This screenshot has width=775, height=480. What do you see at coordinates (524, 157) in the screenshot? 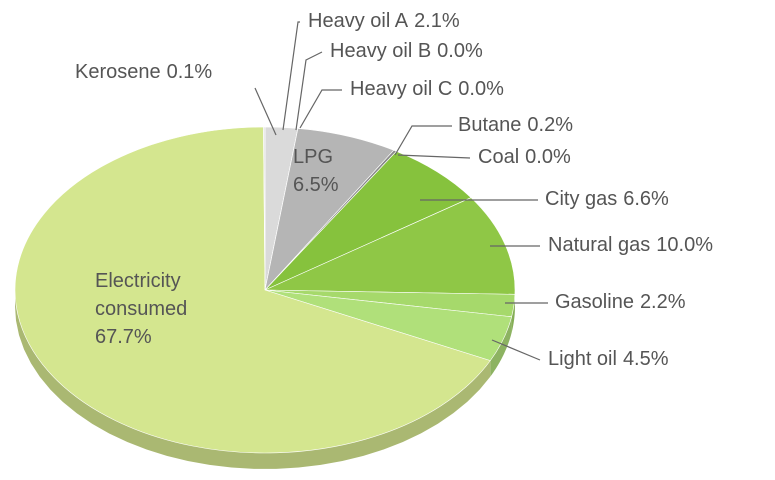
I see `data-label: Coal 0.0%` at bounding box center [524, 157].